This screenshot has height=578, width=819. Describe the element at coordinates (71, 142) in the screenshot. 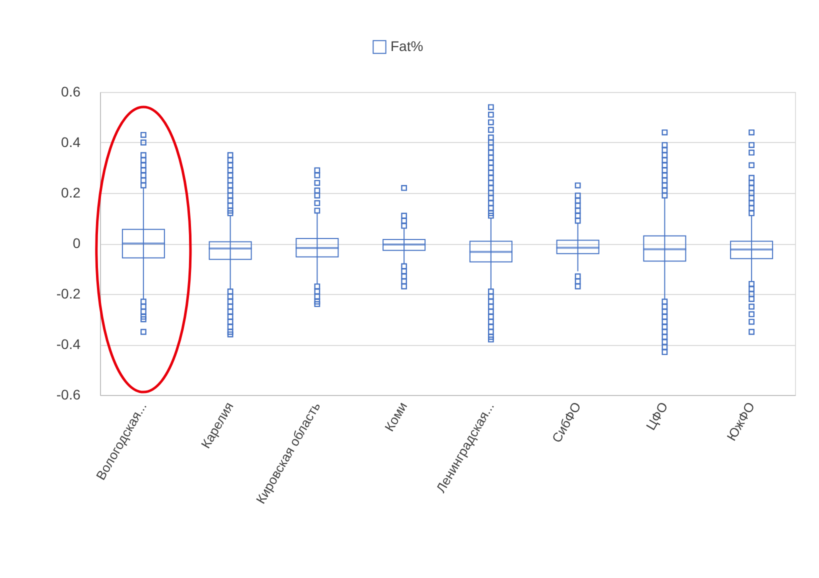

I see `y-tick-label: 0.4` at that location.